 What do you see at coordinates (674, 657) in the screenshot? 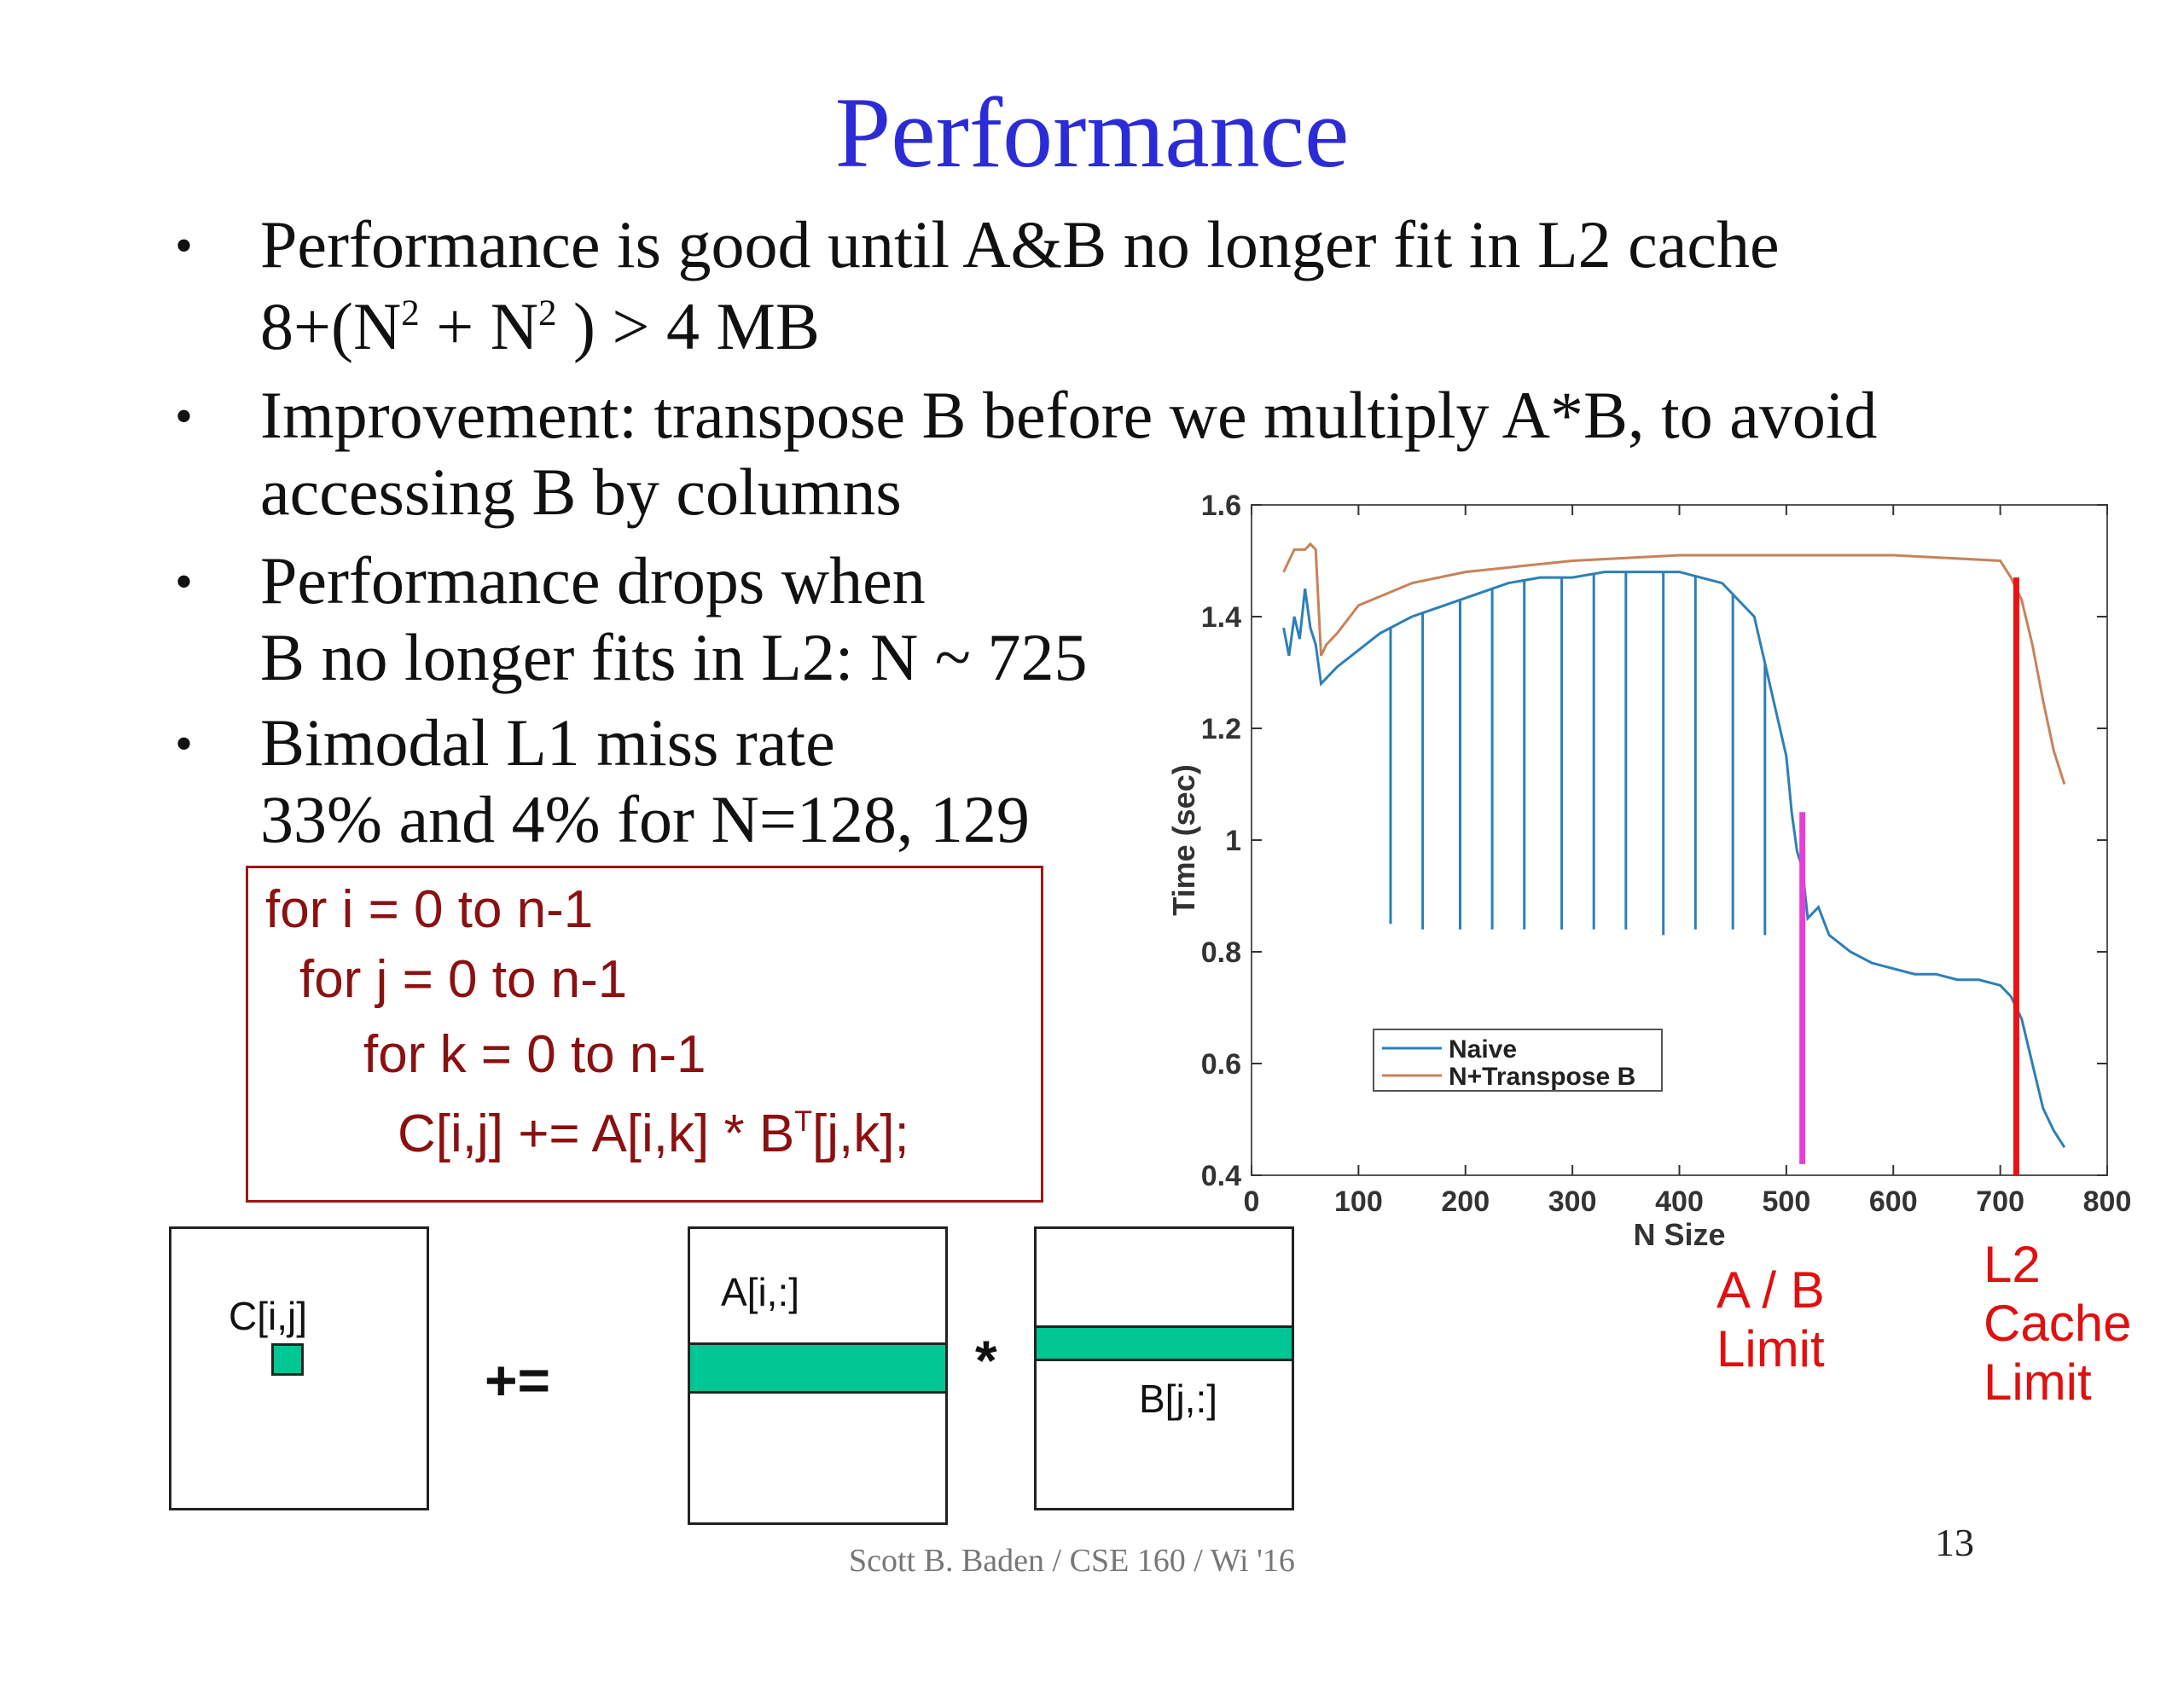
I see `bullet-3-line-2: B no longer fits in L2: N ~ 725` at bounding box center [674, 657].